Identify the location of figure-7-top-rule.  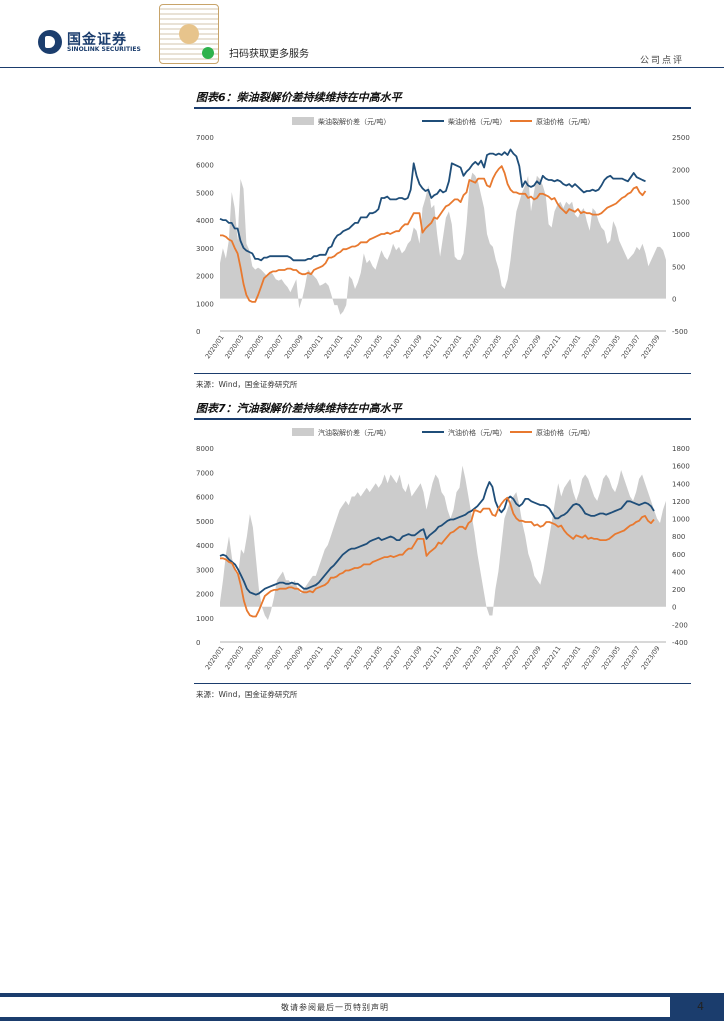
(442, 419).